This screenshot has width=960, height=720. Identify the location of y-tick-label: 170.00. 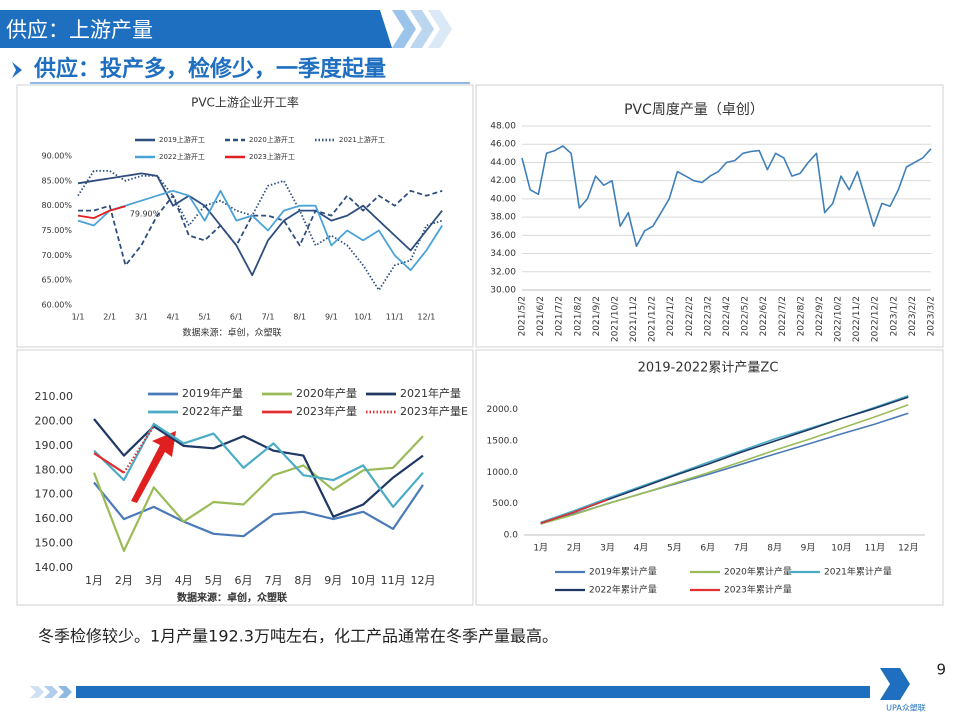
(54, 494).